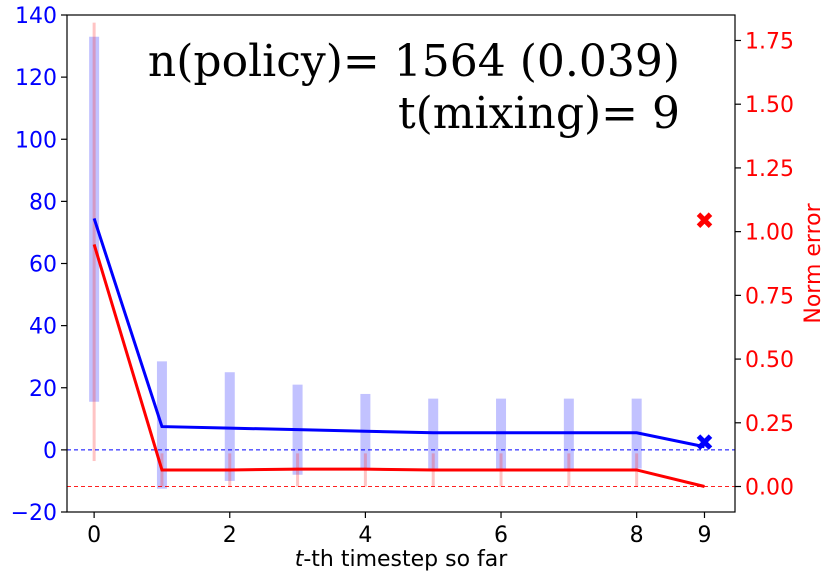  What do you see at coordinates (769, 488) in the screenshot?
I see `right-tick-label-0: 0.00` at bounding box center [769, 488].